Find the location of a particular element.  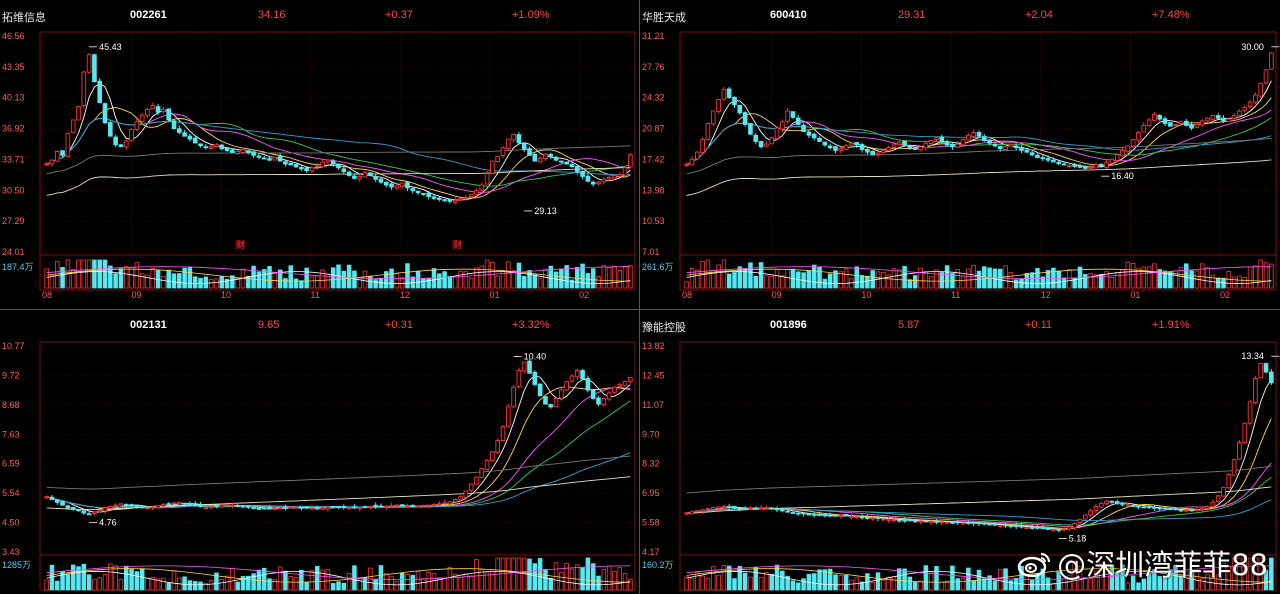

panel-header: 华胜天成 600410 29.31 +2.04 +7.48% is located at coordinates (960, 15).